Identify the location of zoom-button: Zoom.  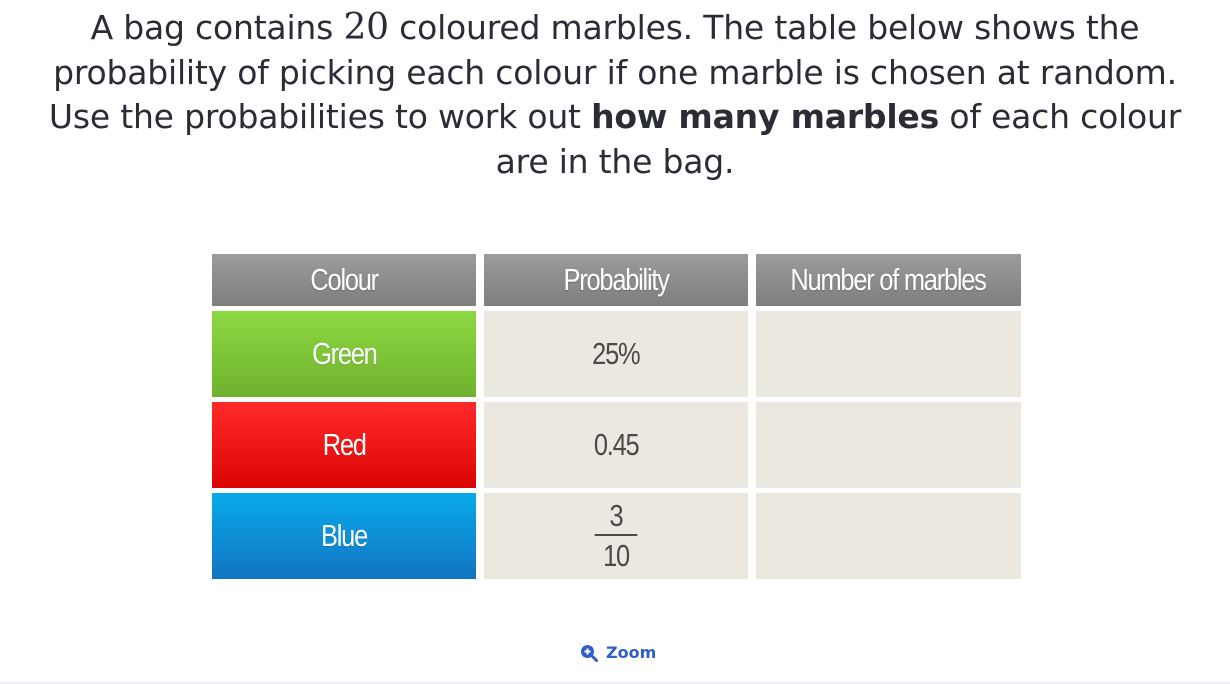
(618, 652).